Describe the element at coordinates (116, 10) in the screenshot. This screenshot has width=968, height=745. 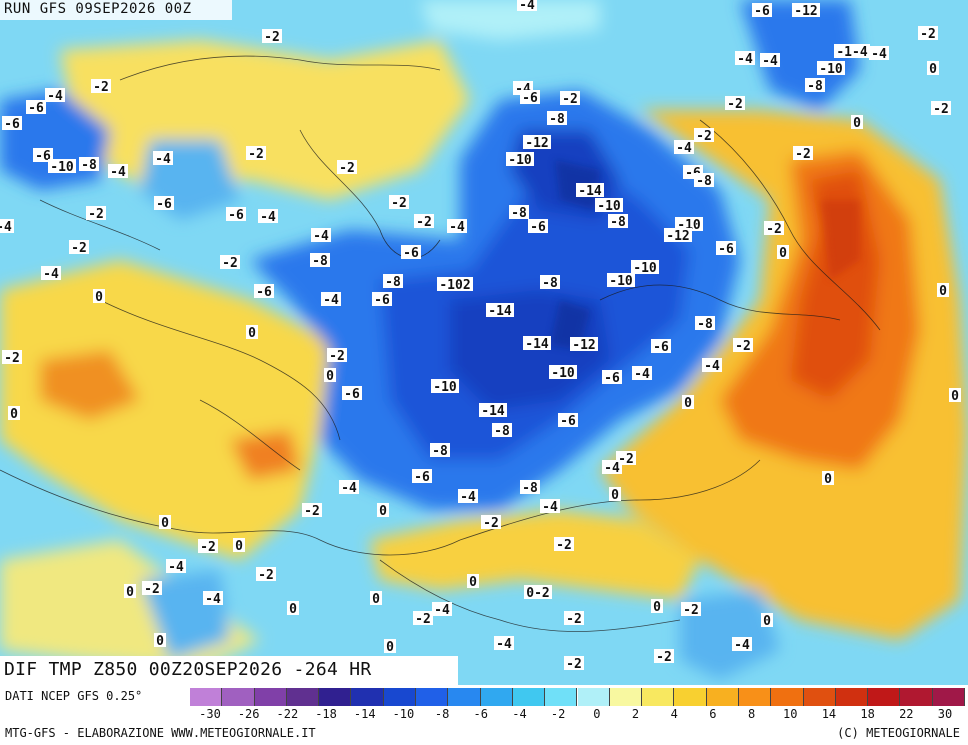
I see `run-title-background` at that location.